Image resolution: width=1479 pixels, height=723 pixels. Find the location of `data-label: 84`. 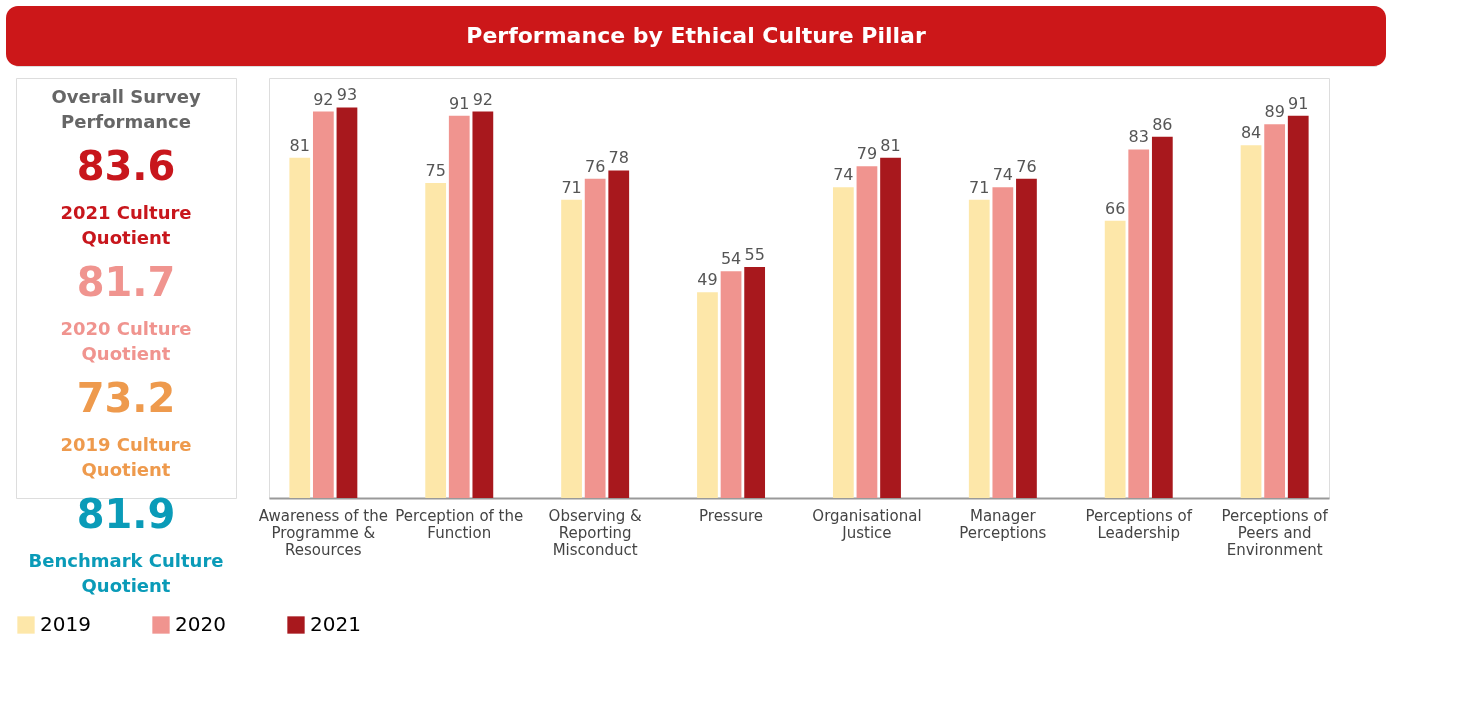

data-label: 84 is located at coordinates (1251, 133).